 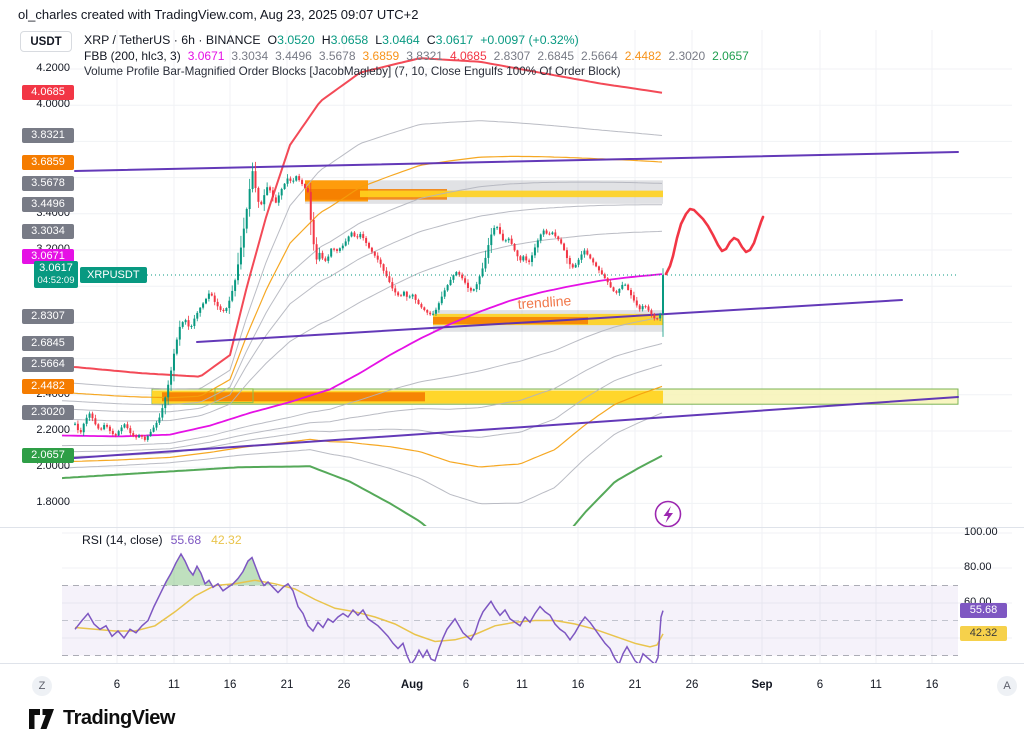 I want to click on lightning-icon, so click(x=668, y=514).